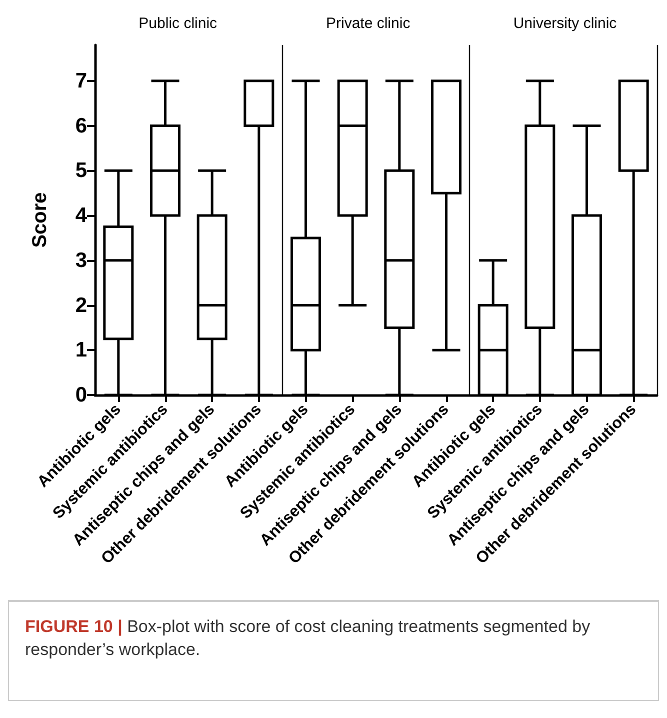 The height and width of the screenshot is (718, 667). What do you see at coordinates (81, 350) in the screenshot?
I see `y-tick-label: 1` at bounding box center [81, 350].